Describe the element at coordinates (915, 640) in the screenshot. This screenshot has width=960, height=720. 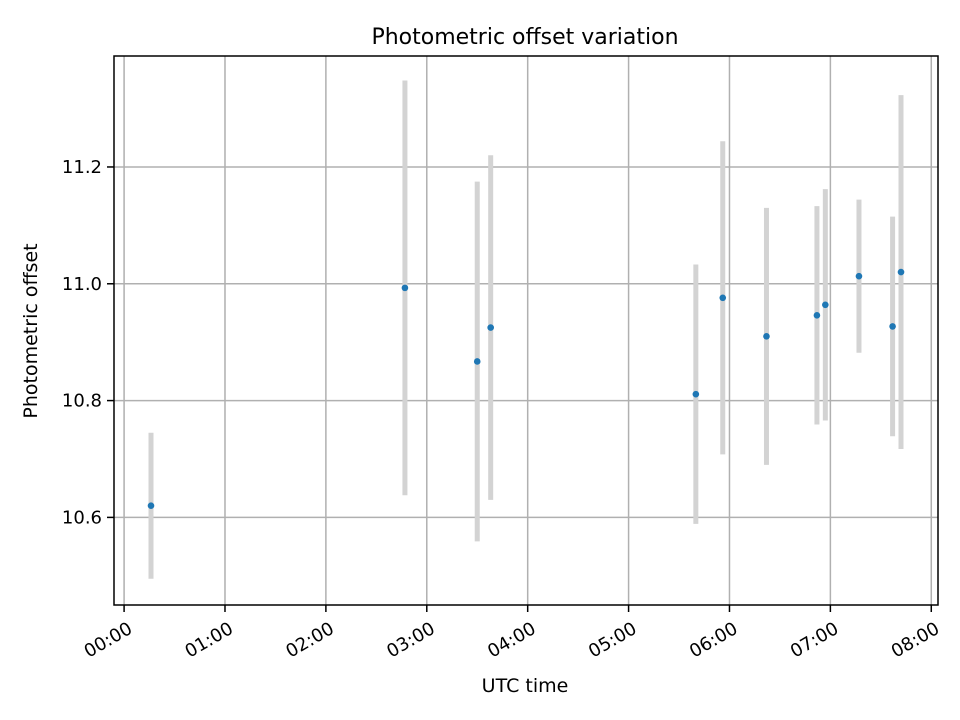
I see `x-tick-label: 08:00` at that location.